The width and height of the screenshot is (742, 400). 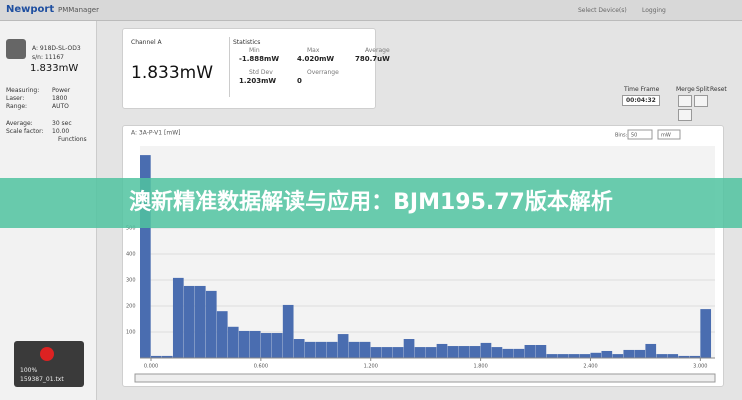 I want to click on device-led, so click(x=47, y=354).